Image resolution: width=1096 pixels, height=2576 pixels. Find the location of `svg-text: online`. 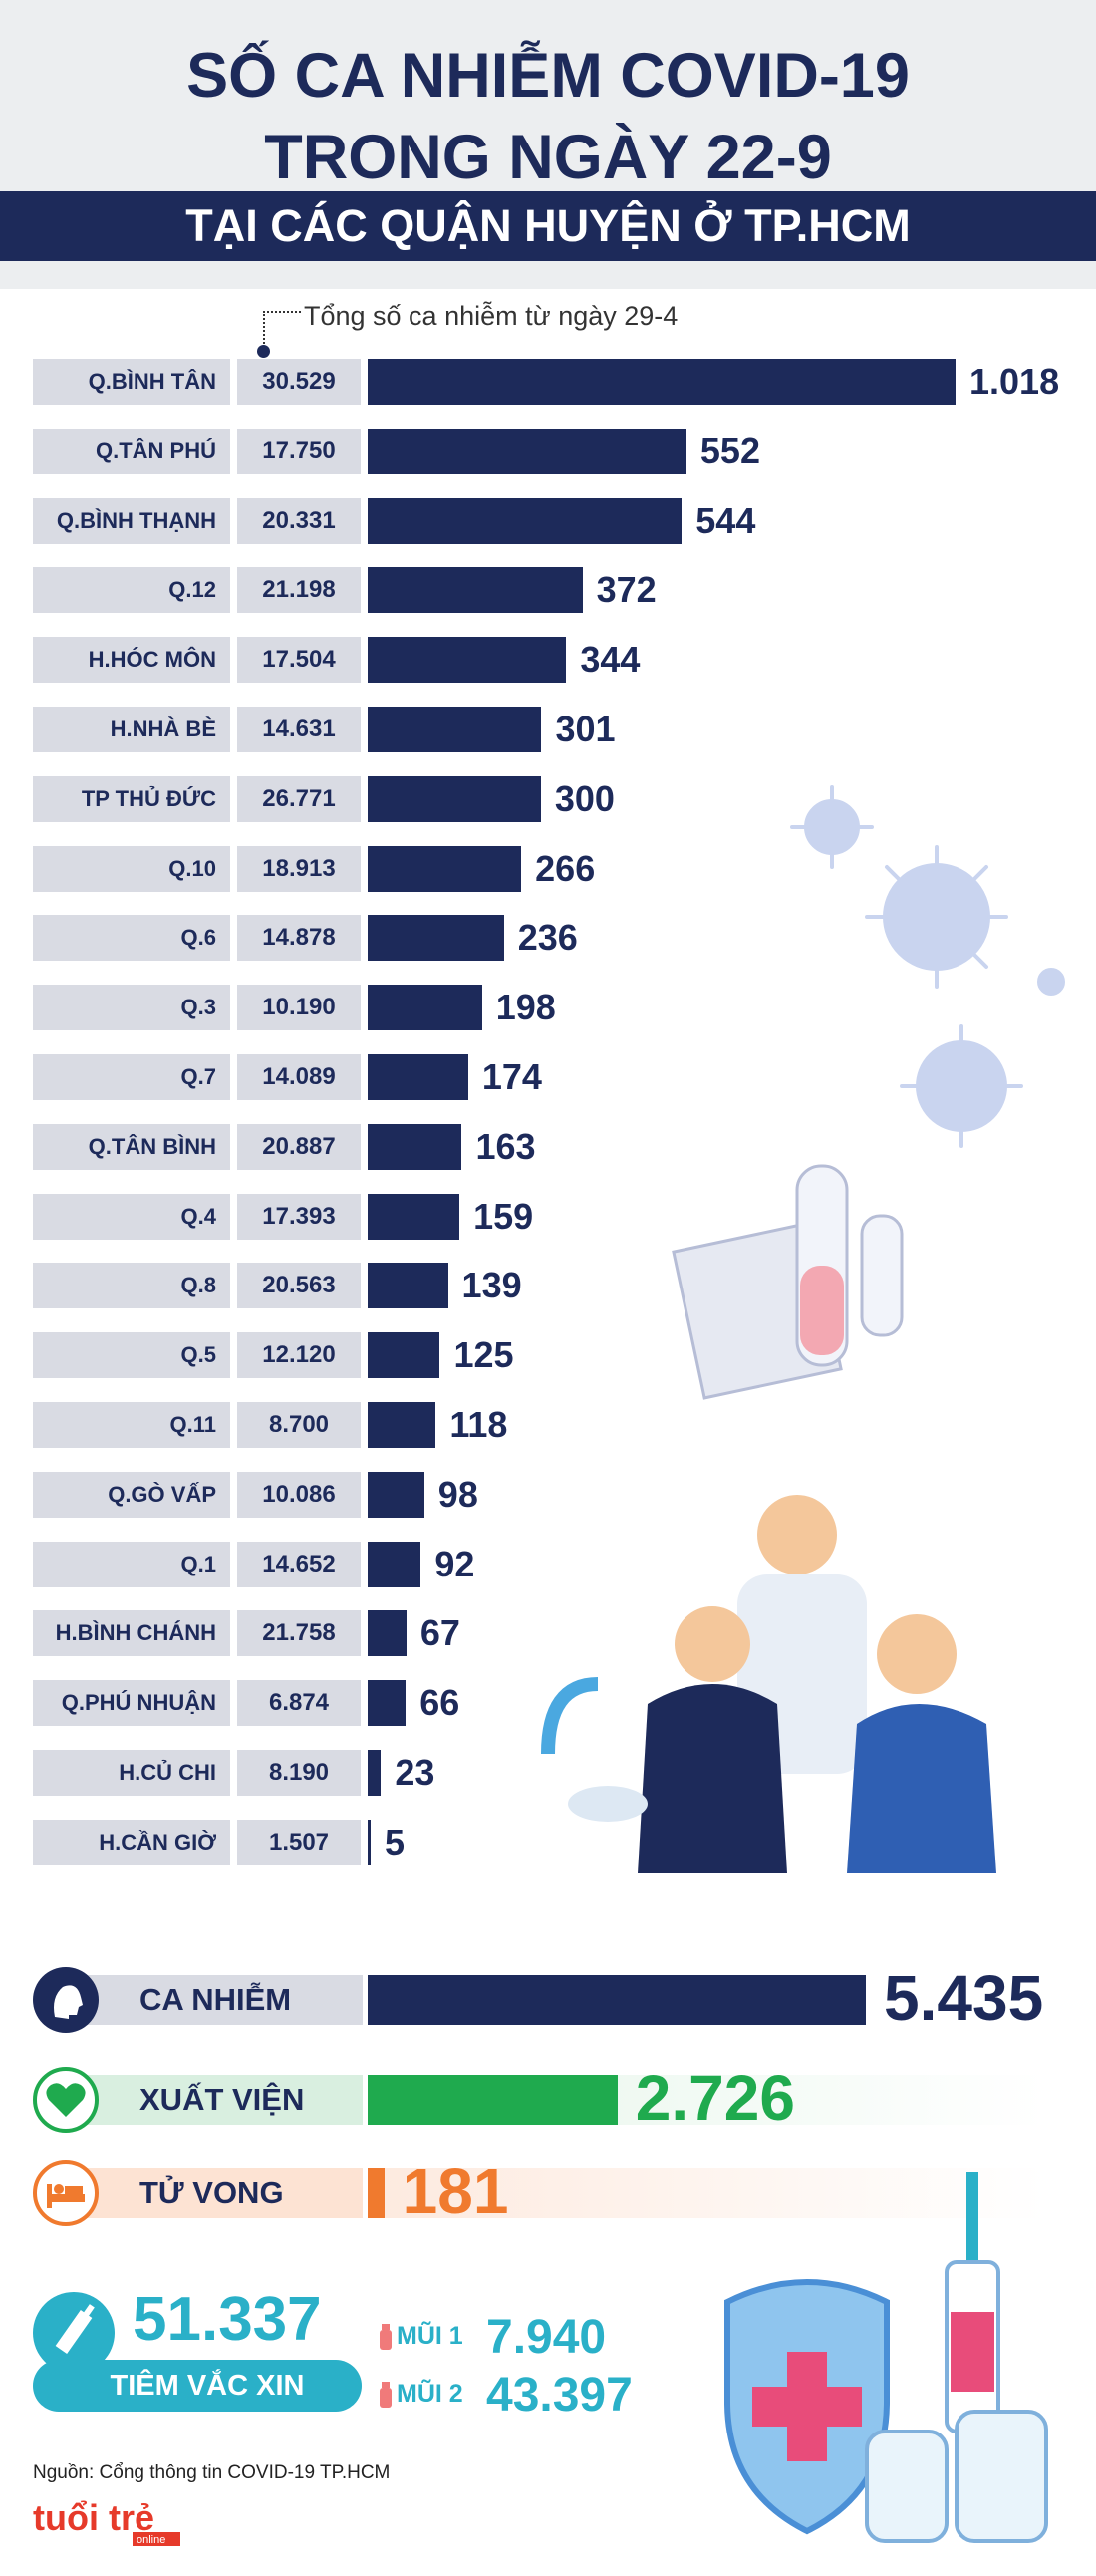

svg-text: online is located at coordinates (151, 2540).